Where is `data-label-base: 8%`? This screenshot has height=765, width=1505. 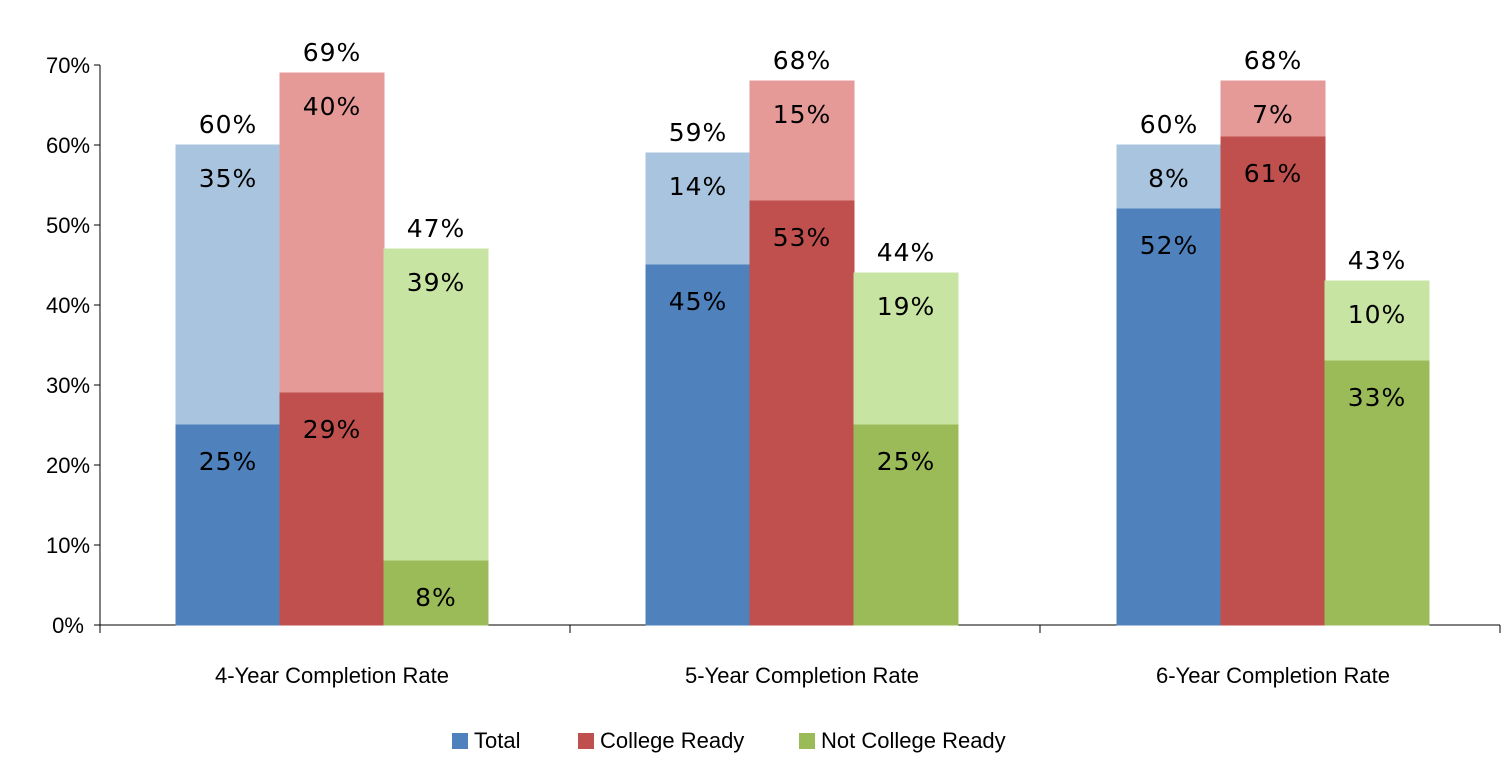
data-label-base: 8% is located at coordinates (436, 597).